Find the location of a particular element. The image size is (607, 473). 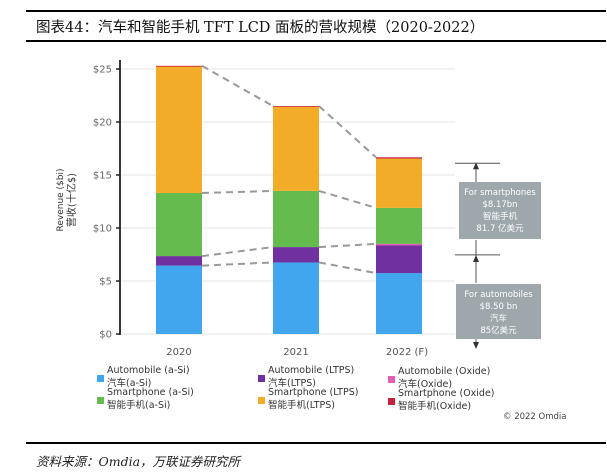

legend-label: Automobile (a-Si) is located at coordinates (148, 370).